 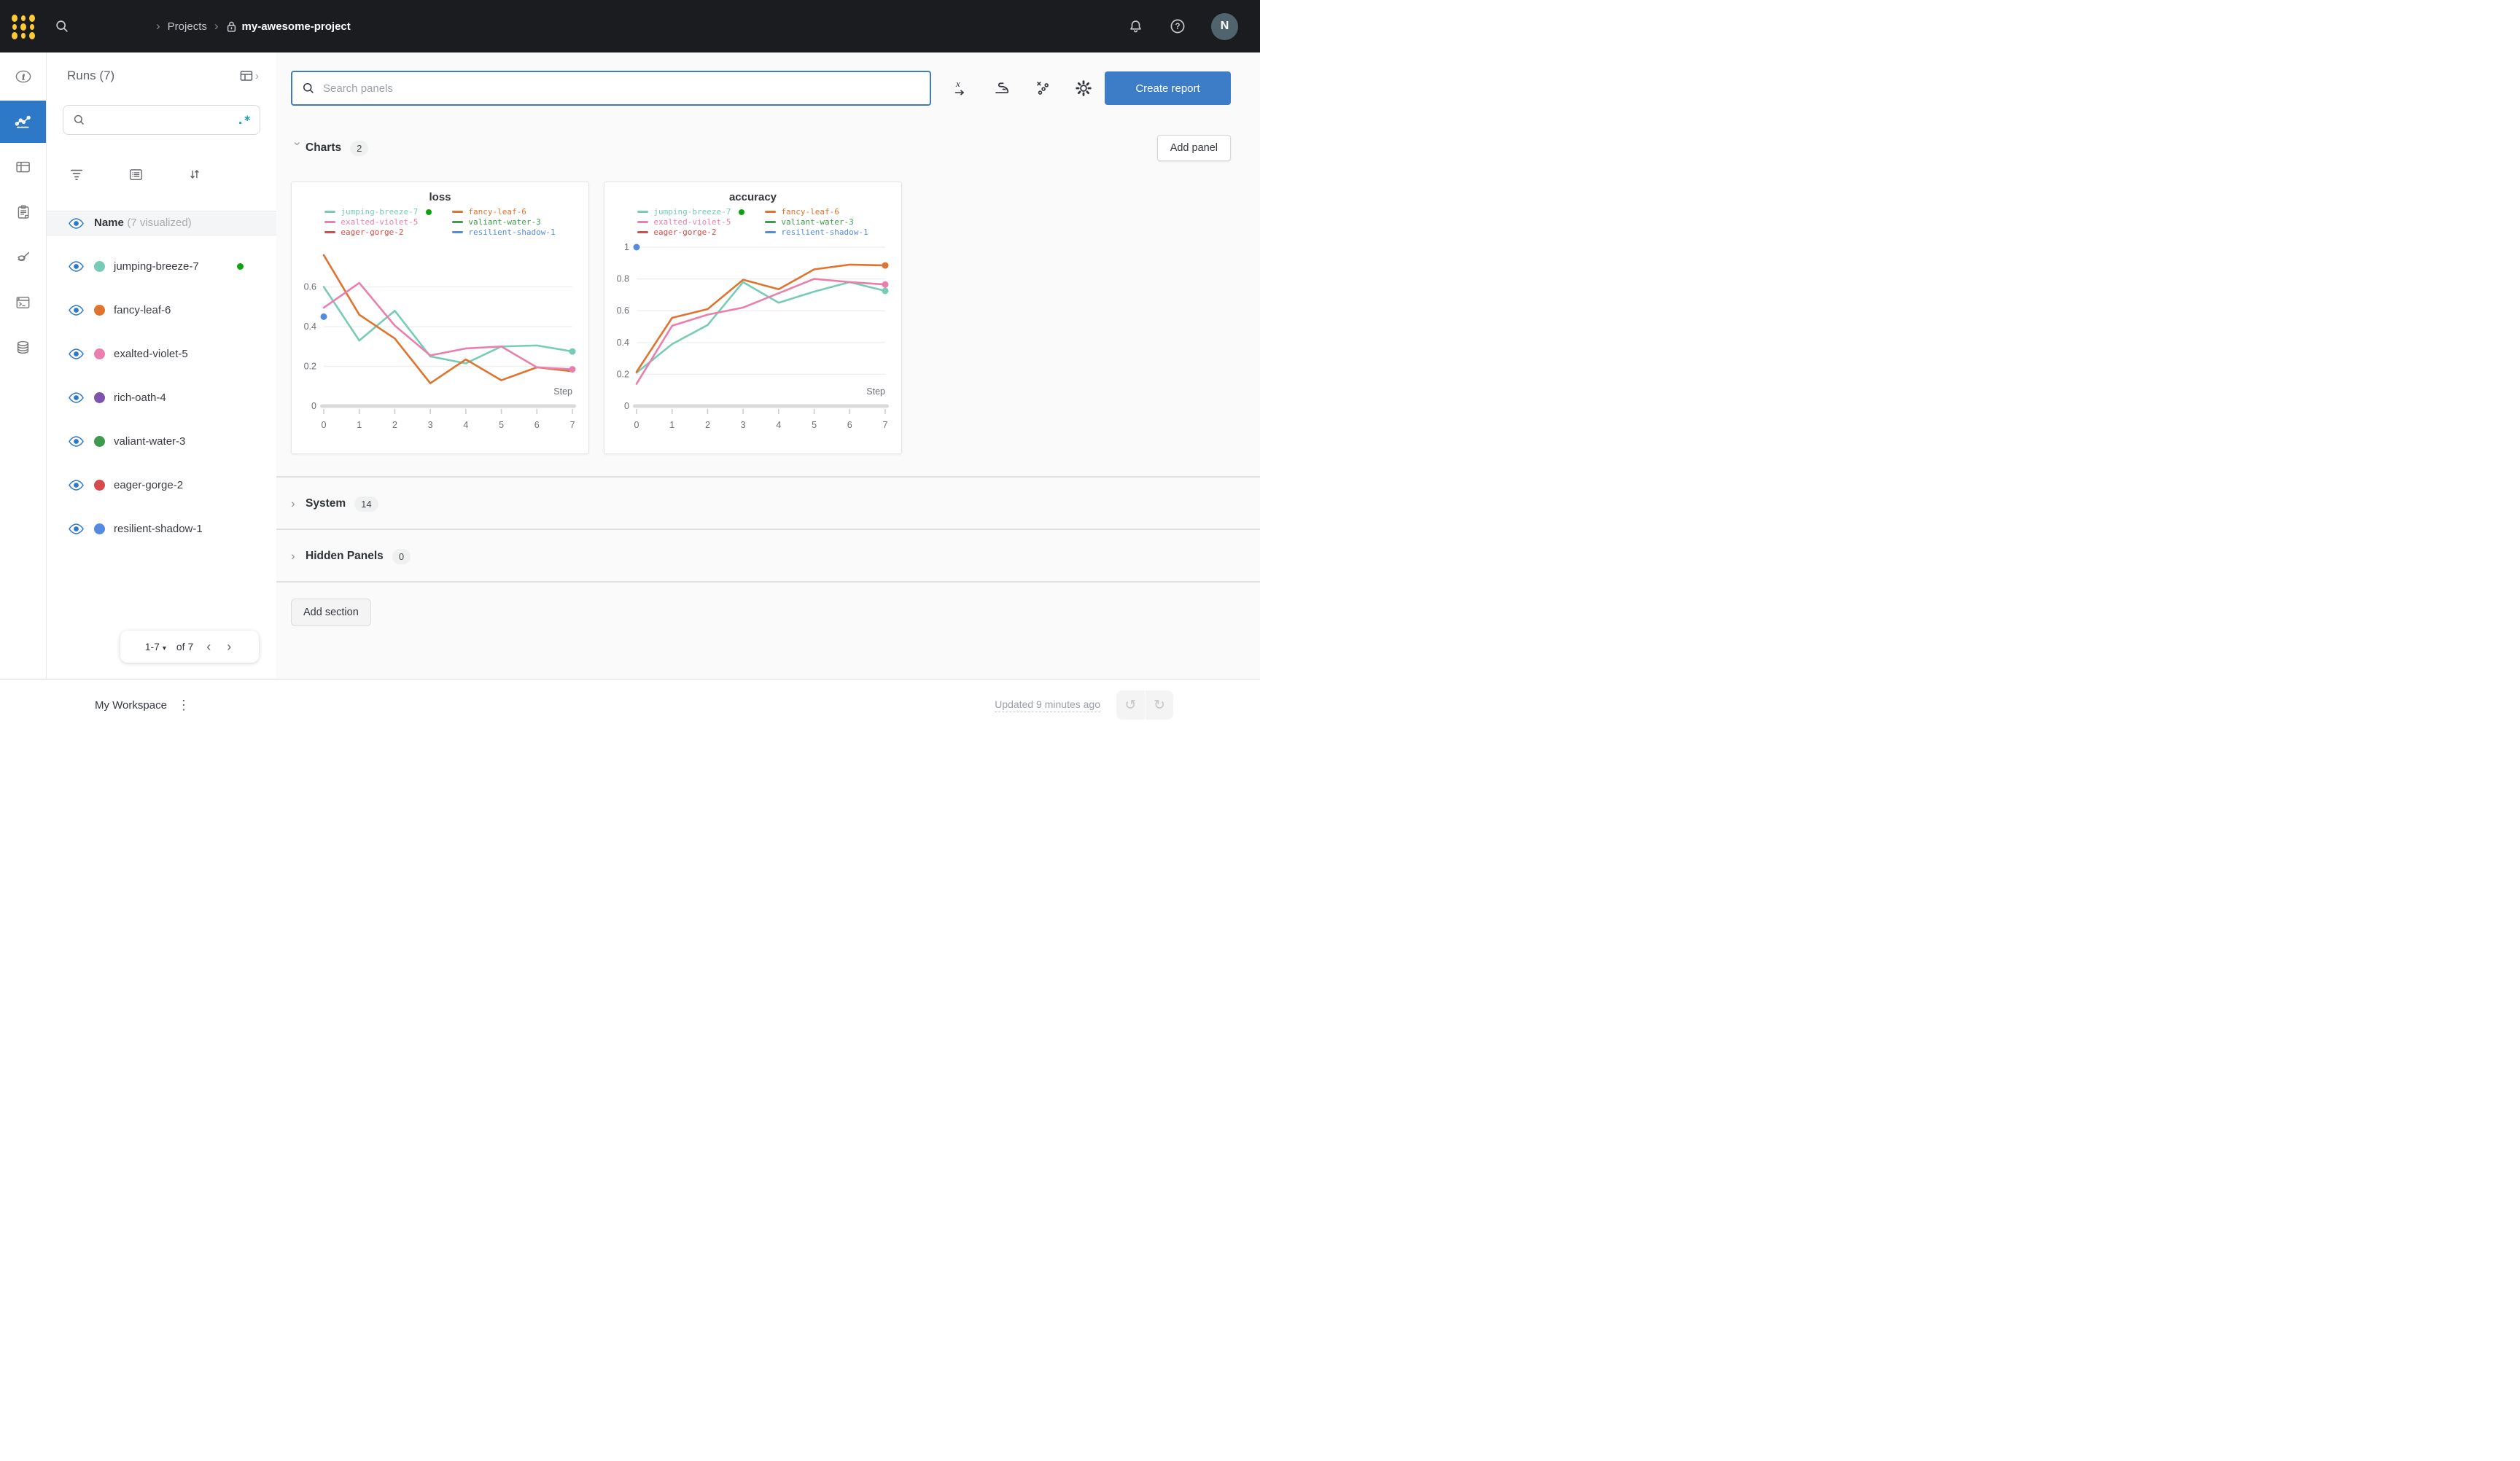 What do you see at coordinates (249, 75) in the screenshot?
I see `open-runs-table-icon: ›` at bounding box center [249, 75].